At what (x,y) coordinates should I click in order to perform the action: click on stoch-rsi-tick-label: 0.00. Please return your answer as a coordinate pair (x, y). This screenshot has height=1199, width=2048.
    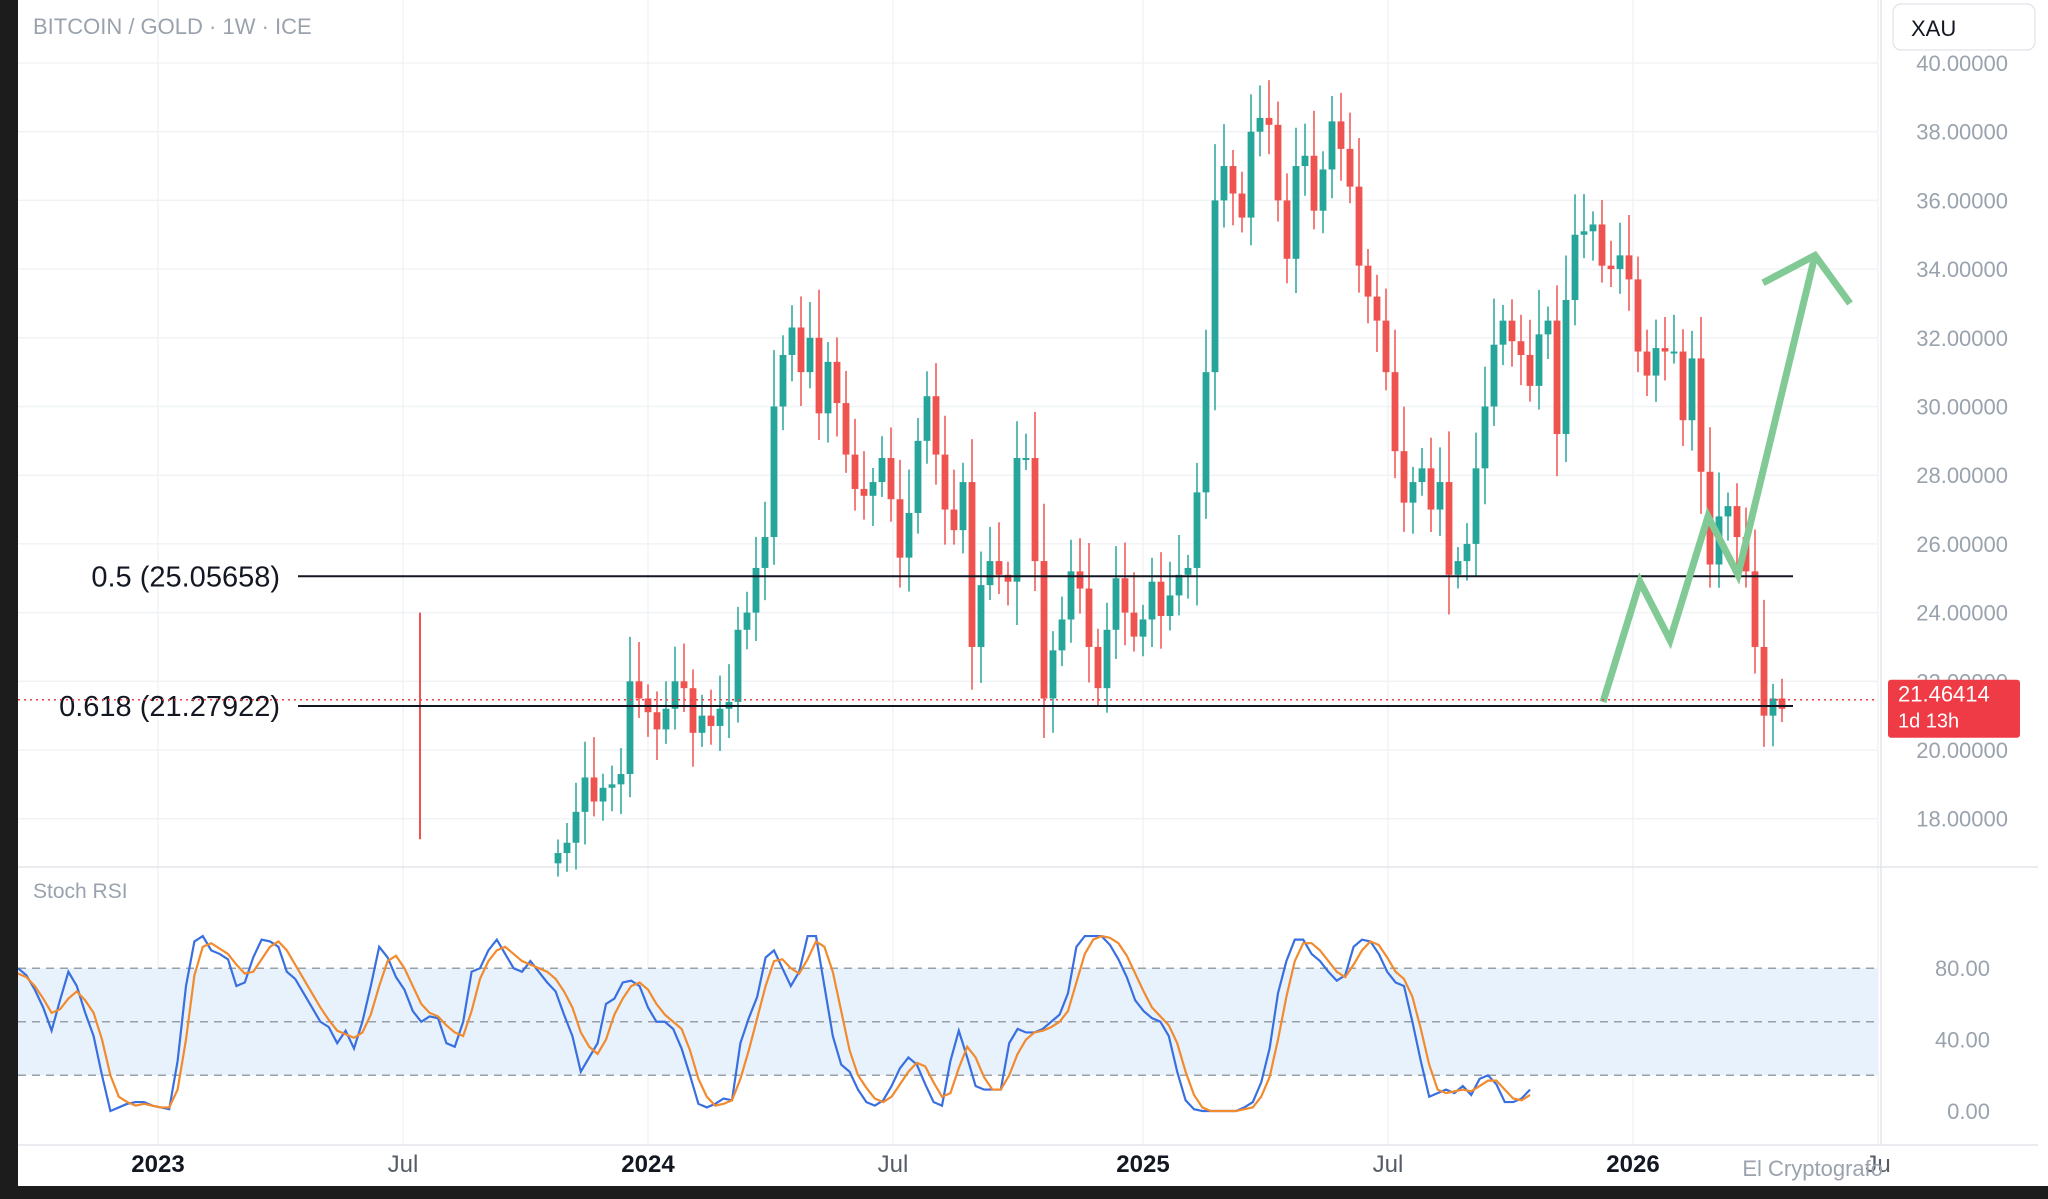
    Looking at the image, I should click on (1968, 1111).